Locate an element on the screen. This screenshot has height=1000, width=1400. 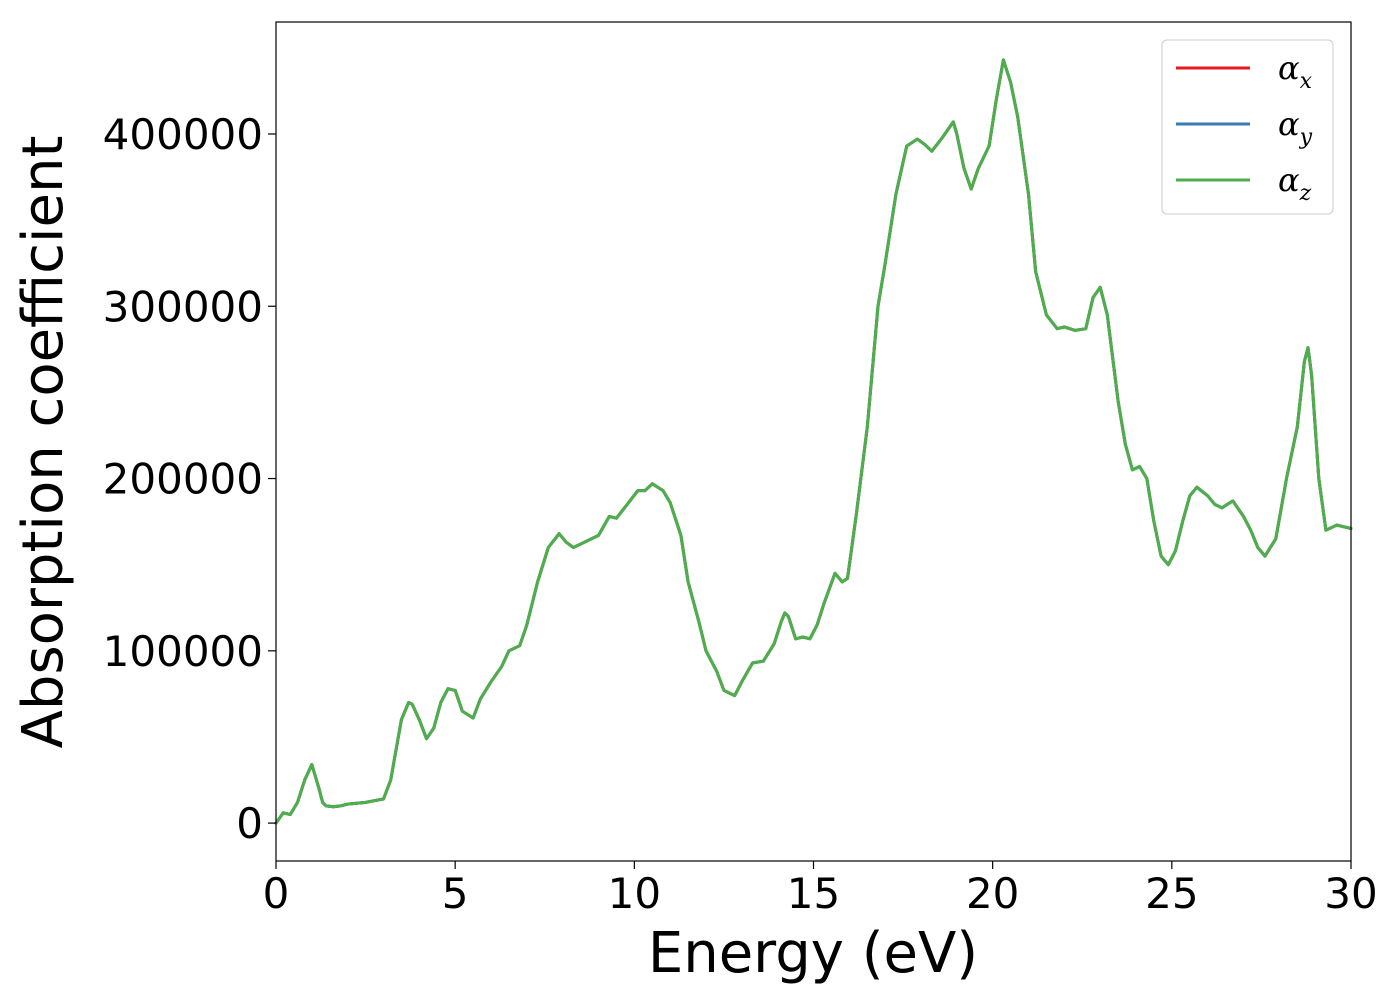
legend-box is located at coordinates (1247, 127).